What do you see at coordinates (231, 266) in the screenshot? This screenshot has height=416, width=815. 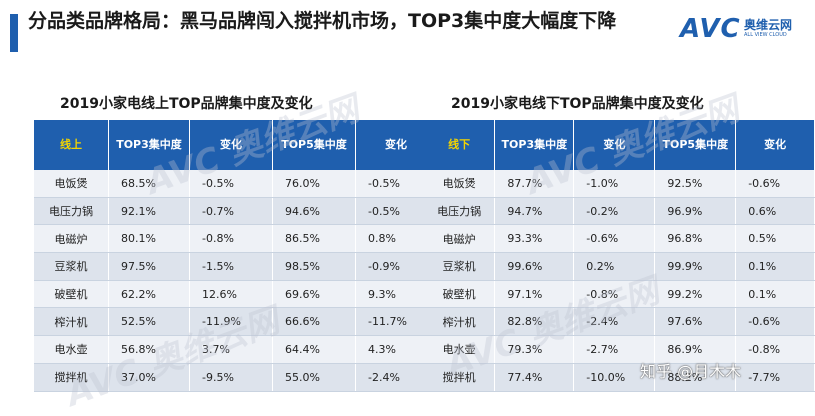 I see `value-cell: -1.5%` at bounding box center [231, 266].